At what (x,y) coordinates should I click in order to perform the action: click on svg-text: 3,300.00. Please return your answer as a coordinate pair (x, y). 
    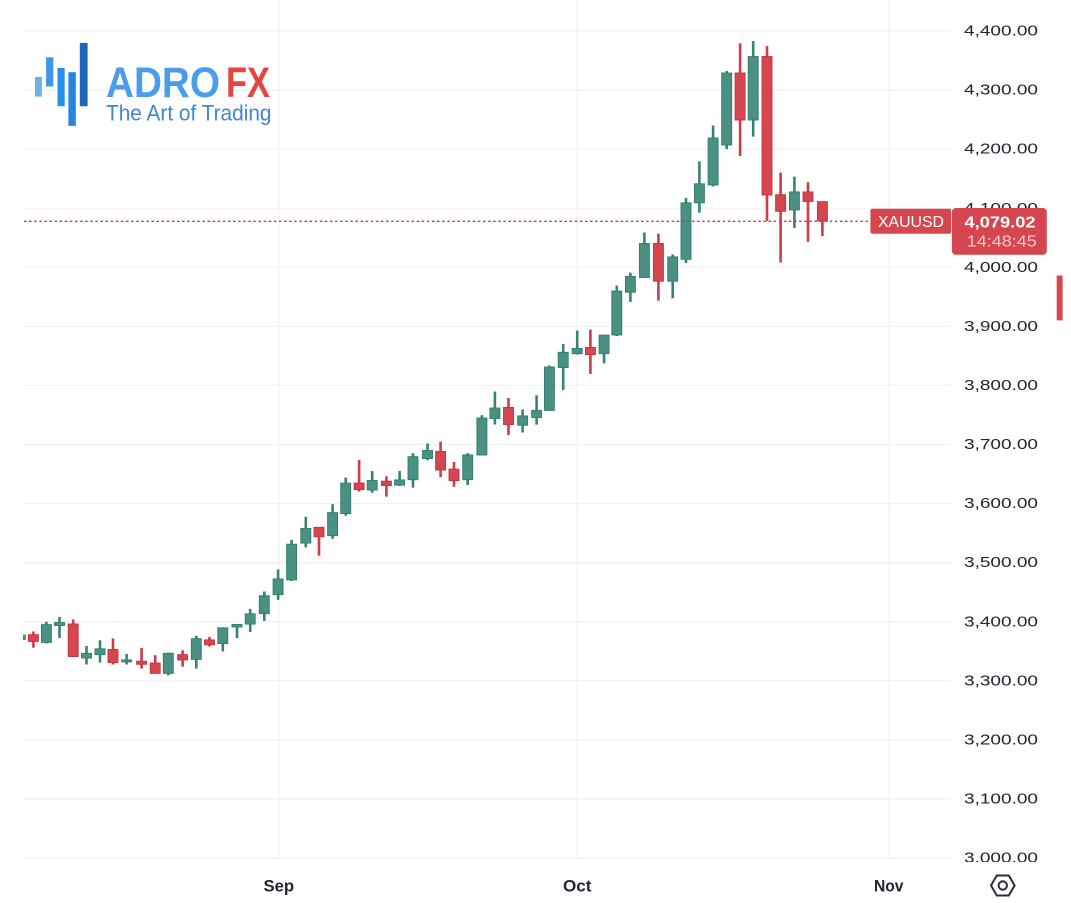
    Looking at the image, I should click on (1001, 680).